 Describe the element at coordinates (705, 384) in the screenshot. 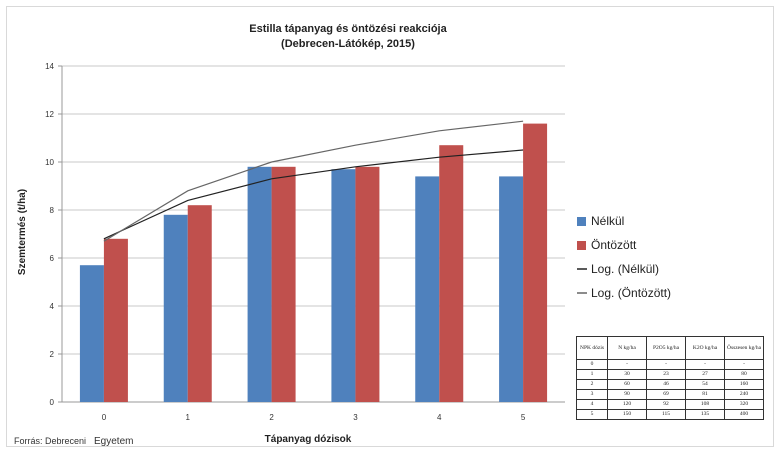

I see `npk-table-cell: 54` at that location.